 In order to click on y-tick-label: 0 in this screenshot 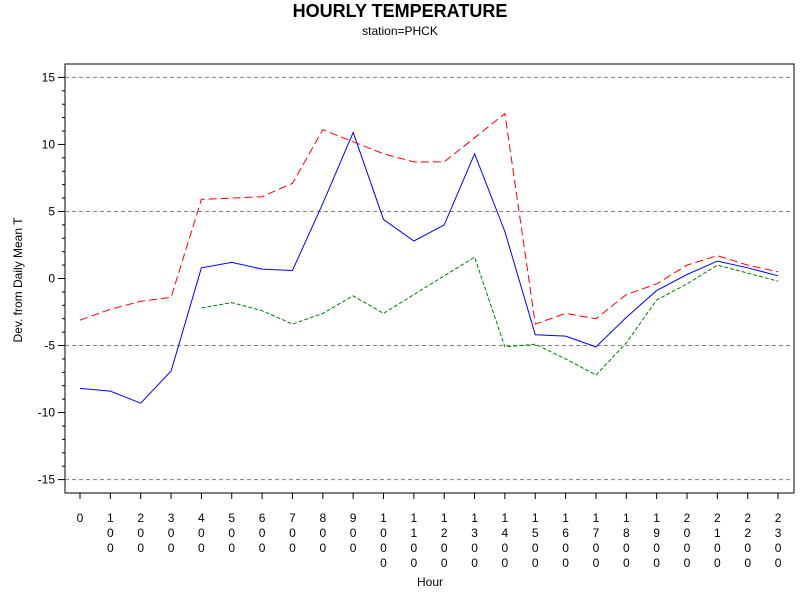, I will do `click(51, 279)`.